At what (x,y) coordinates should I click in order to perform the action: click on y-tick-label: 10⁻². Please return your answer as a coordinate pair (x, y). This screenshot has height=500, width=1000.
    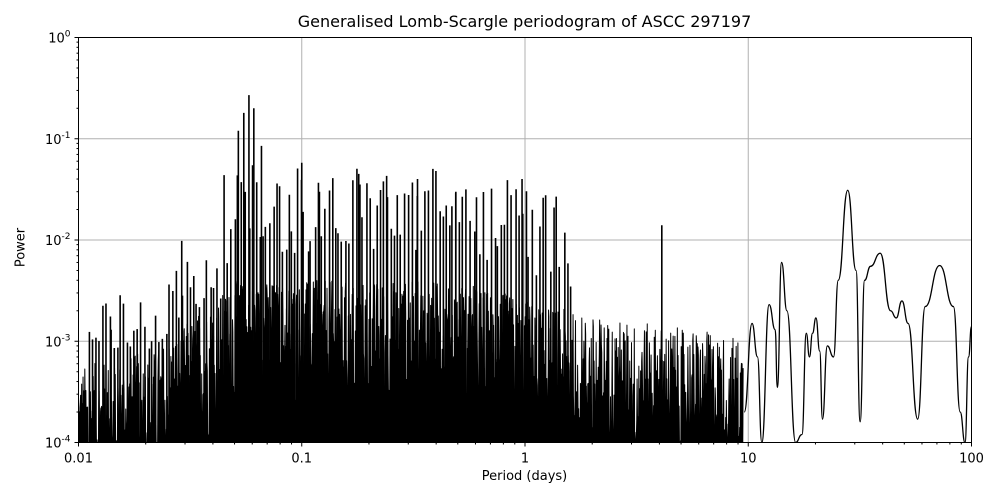
    Looking at the image, I should click on (58, 240).